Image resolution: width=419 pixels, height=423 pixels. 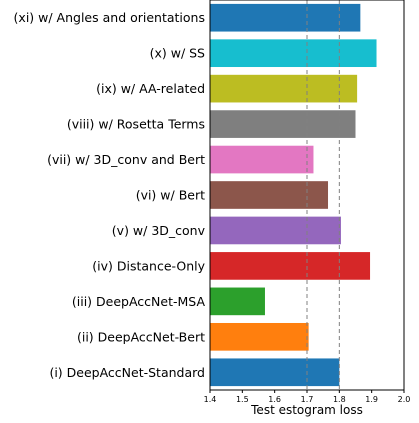 I want to click on category-label: (xi) w/ Angles and orientations, so click(x=109, y=17).